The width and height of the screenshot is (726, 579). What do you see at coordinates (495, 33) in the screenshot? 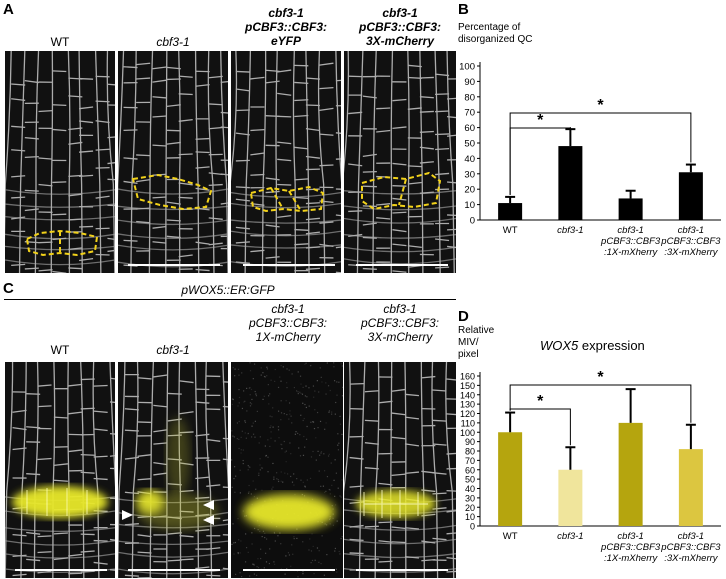
I see `chart-b-ylabel: Percentage of disorganized QC` at bounding box center [495, 33].